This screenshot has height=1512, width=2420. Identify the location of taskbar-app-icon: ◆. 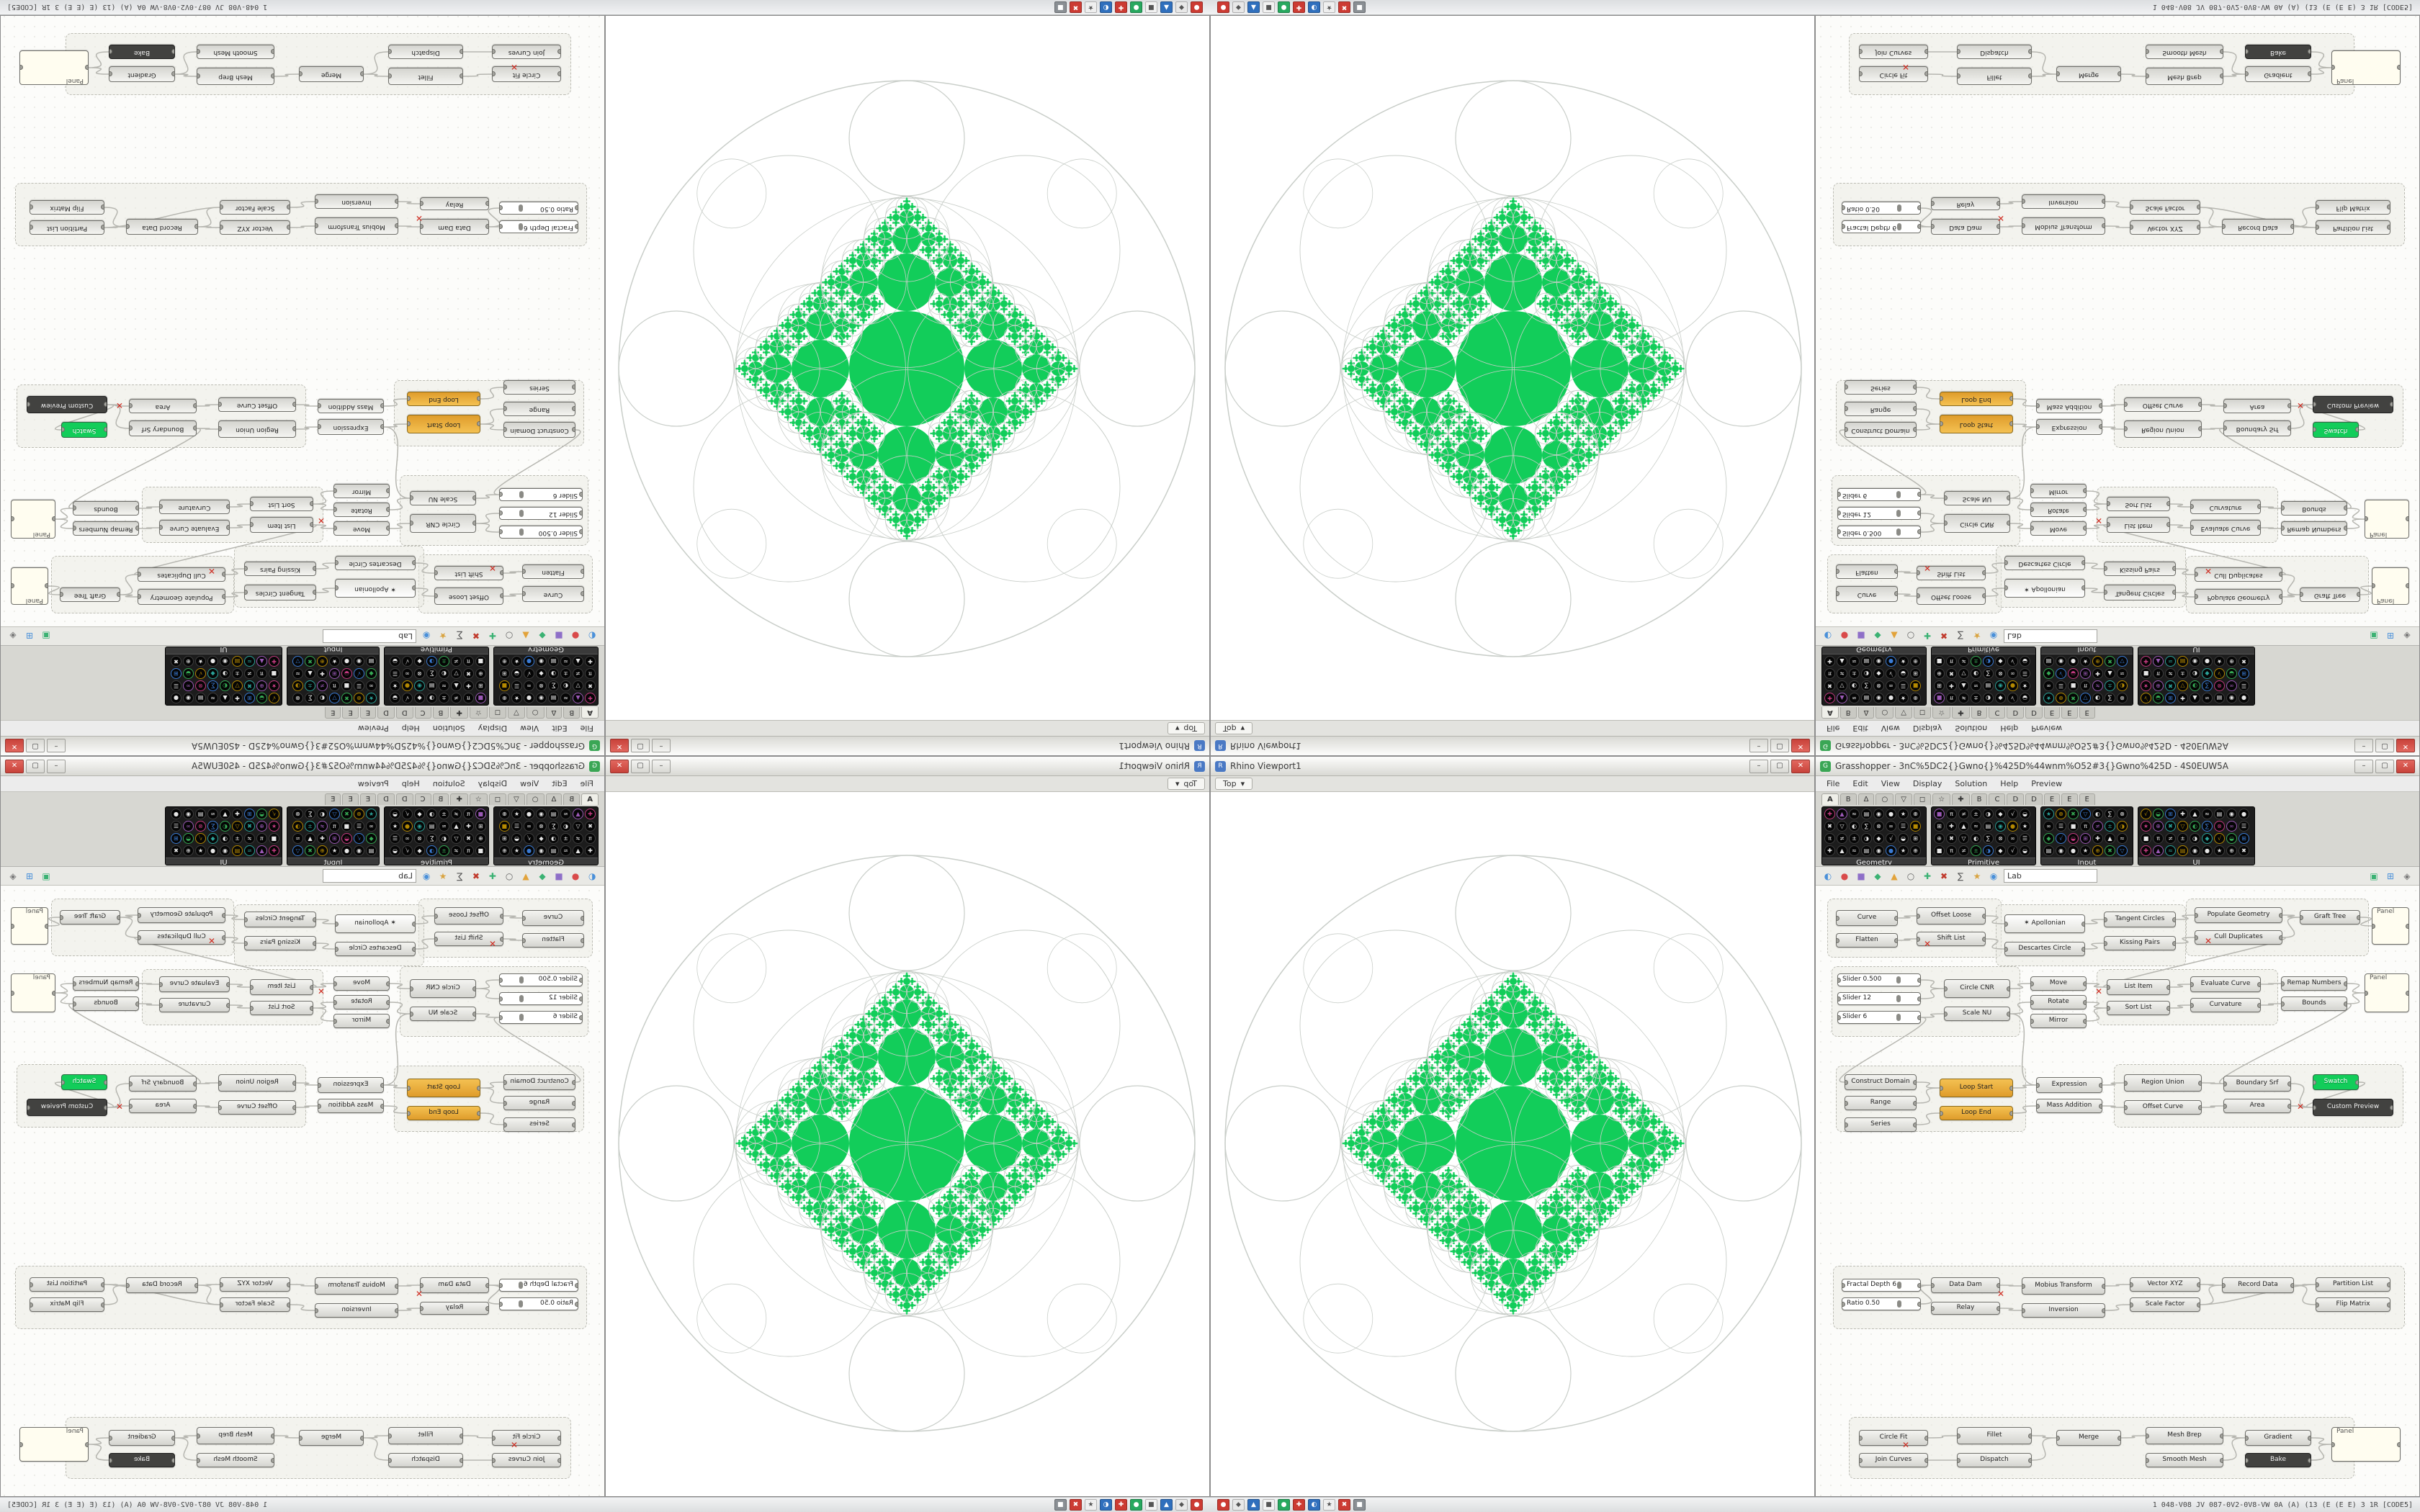
(1238, 1505).